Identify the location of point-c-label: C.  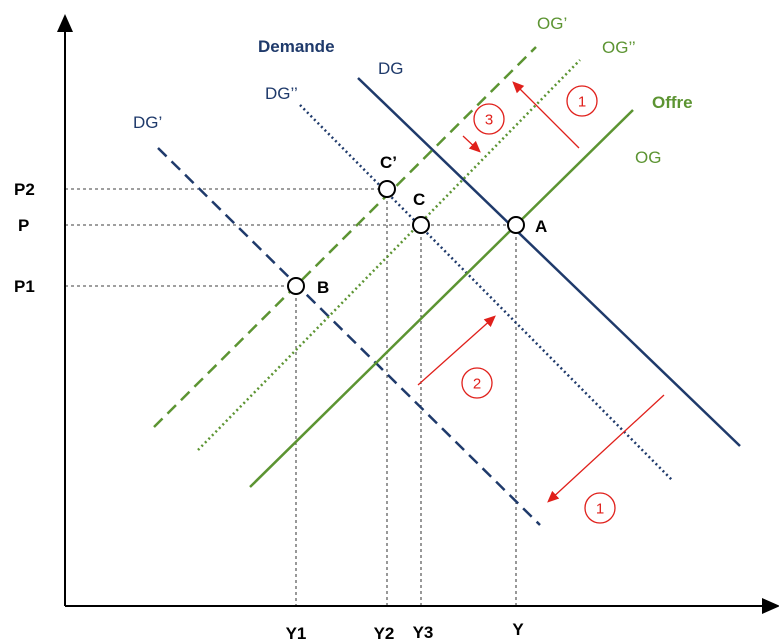
(419, 199).